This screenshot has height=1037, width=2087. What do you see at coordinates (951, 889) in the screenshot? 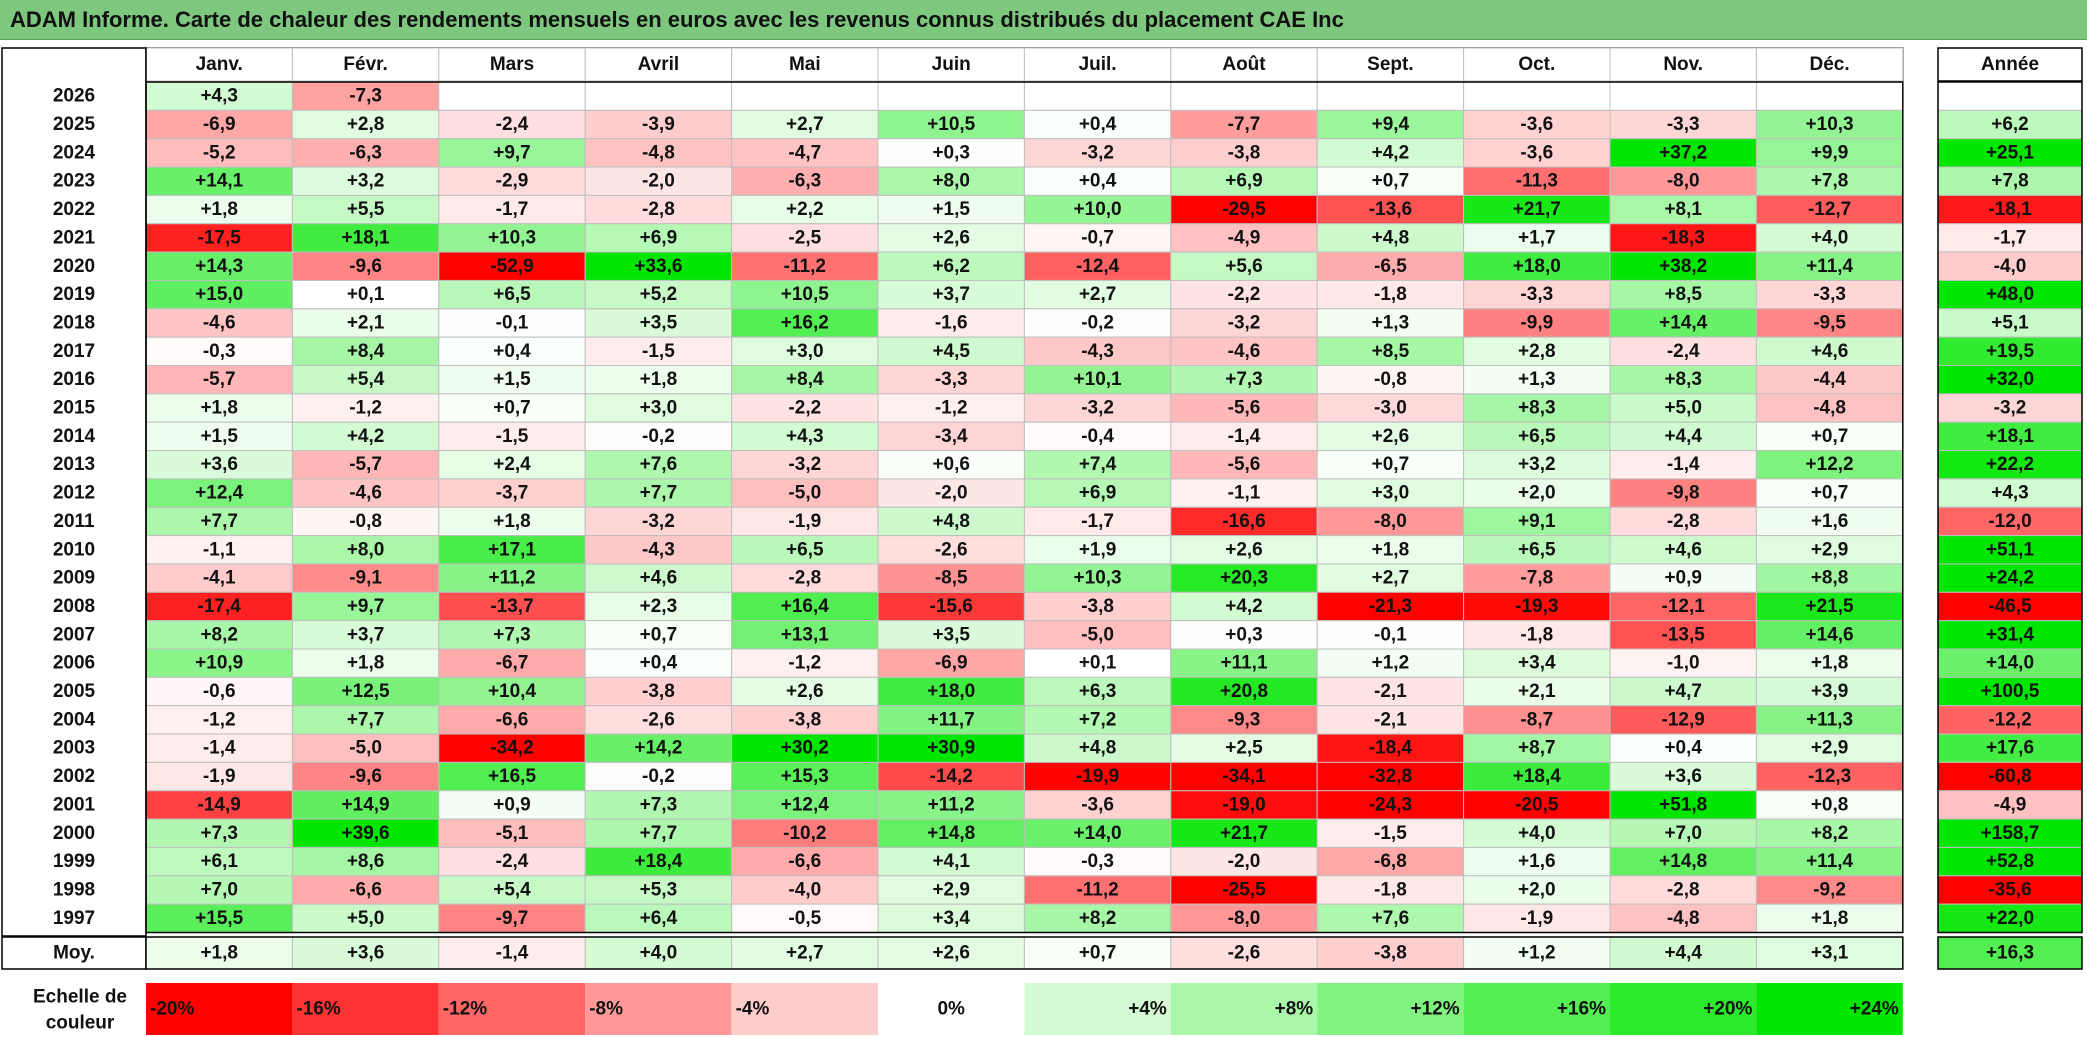
I see `heatmap-cell-value: +2,9` at bounding box center [951, 889].